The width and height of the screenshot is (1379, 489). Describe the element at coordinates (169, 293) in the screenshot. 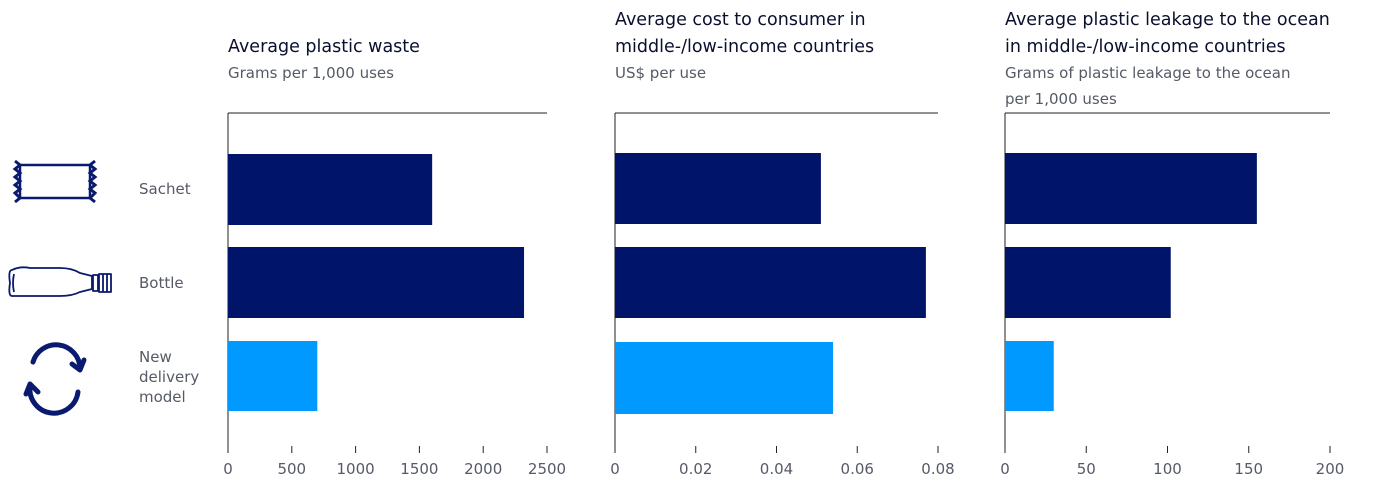

I see `category-labels: Sachet Bottle New delivery model` at that location.